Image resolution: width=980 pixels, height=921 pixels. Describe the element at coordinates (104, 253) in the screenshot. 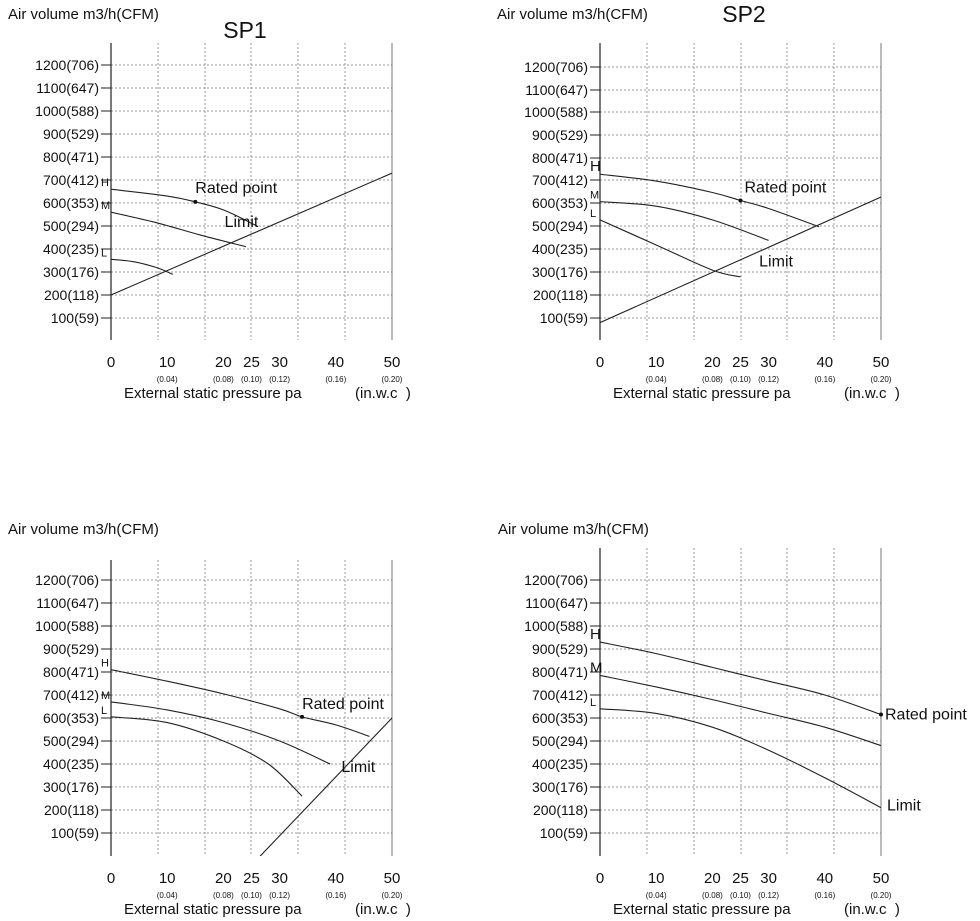

I see `series-label-l: L` at that location.